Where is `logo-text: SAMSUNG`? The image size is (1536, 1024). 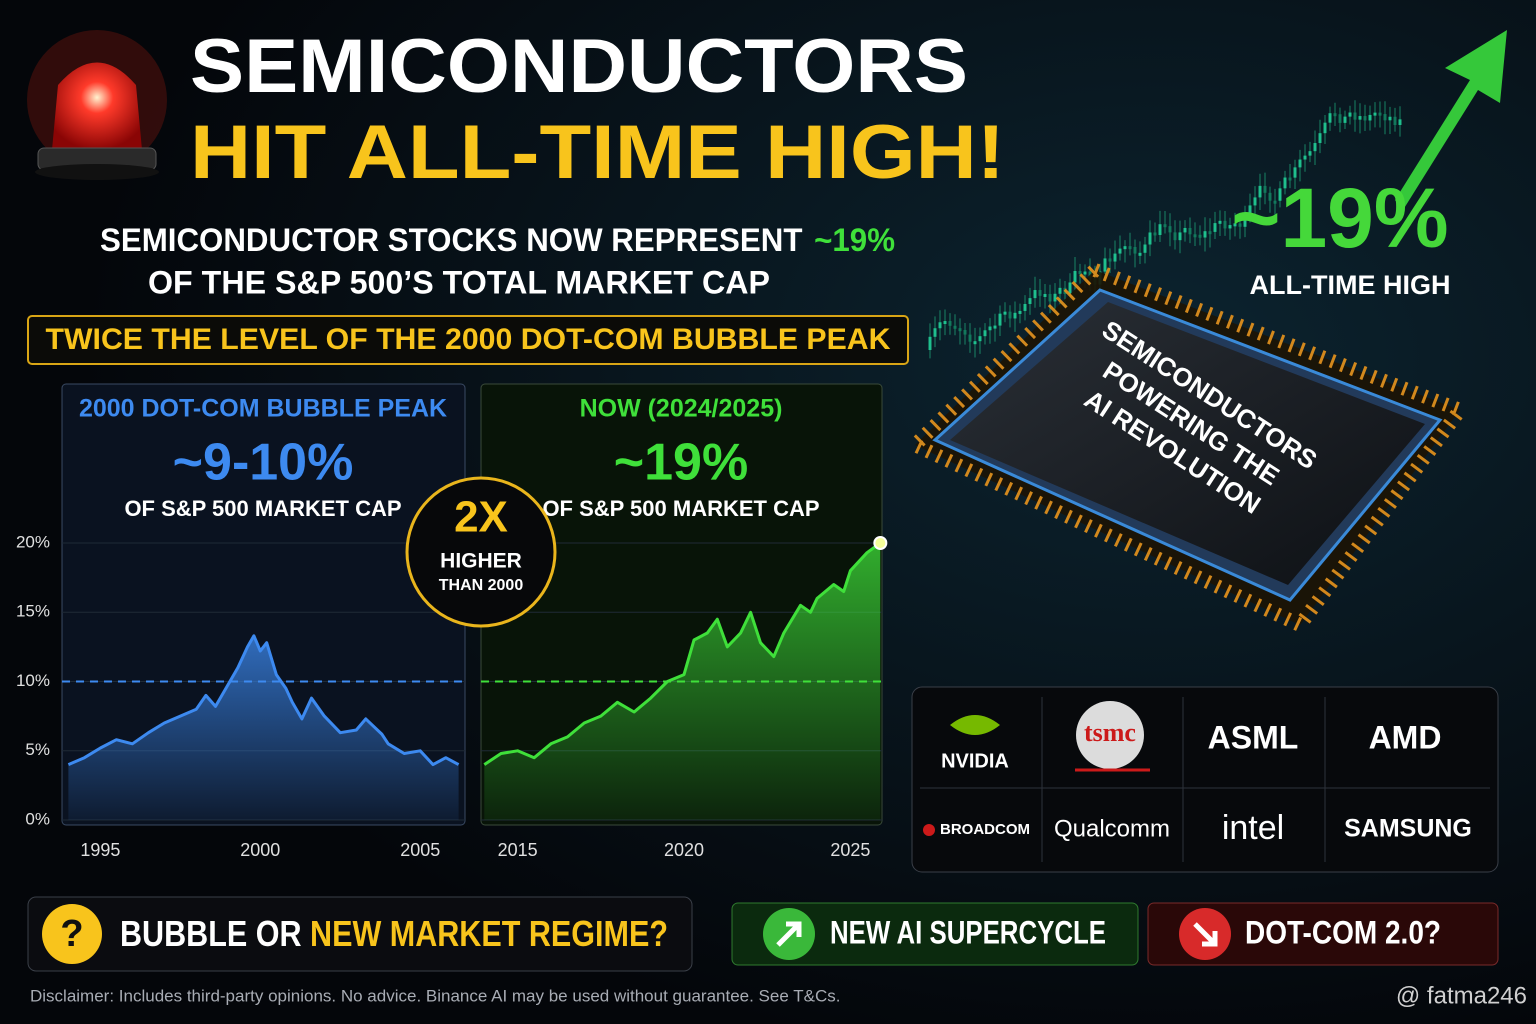 logo-text: SAMSUNG is located at coordinates (1408, 829).